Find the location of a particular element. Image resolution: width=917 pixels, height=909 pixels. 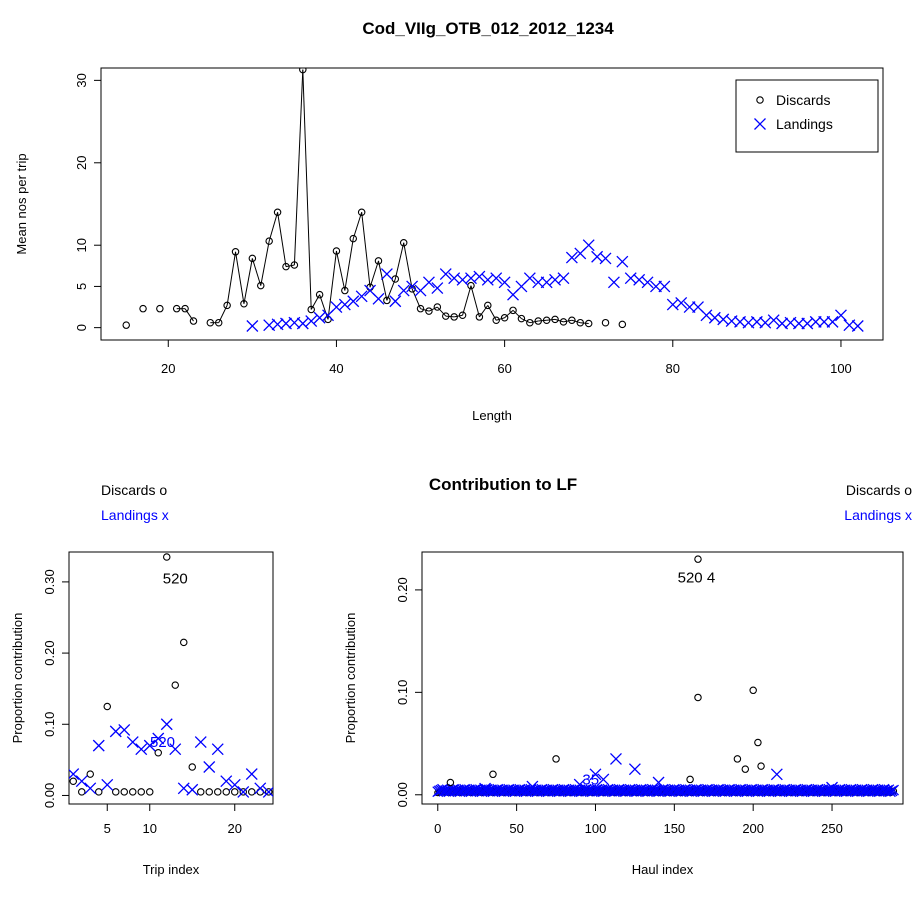

legend-marker is located at coordinates (760, 100).